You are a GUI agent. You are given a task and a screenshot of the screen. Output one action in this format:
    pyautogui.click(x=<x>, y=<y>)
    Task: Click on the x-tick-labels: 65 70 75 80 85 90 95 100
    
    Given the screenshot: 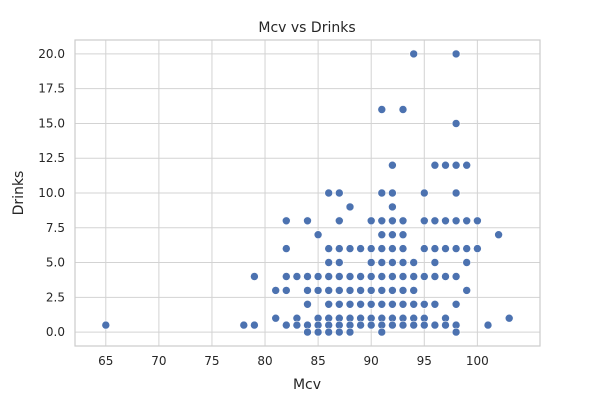 What is the action you would take?
    pyautogui.click(x=293, y=361)
    